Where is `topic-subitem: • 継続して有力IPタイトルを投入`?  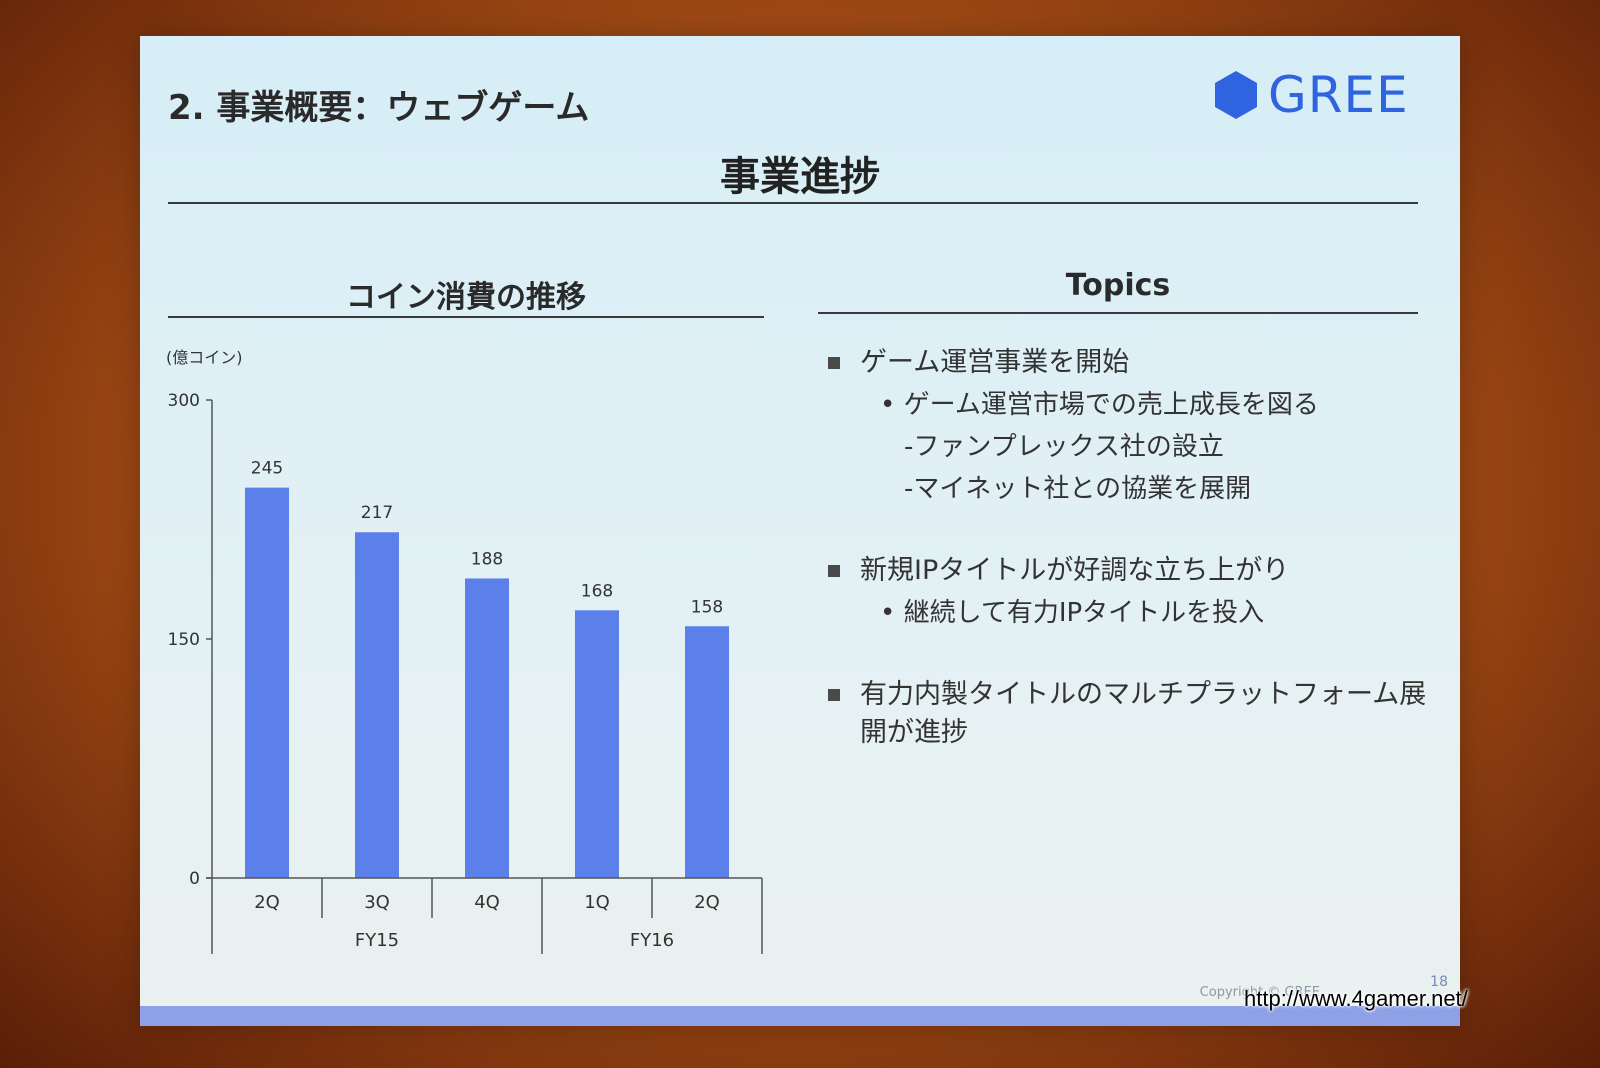
topic-subitem: • 継続して有力IPタイトルを投入 is located at coordinates (1072, 613).